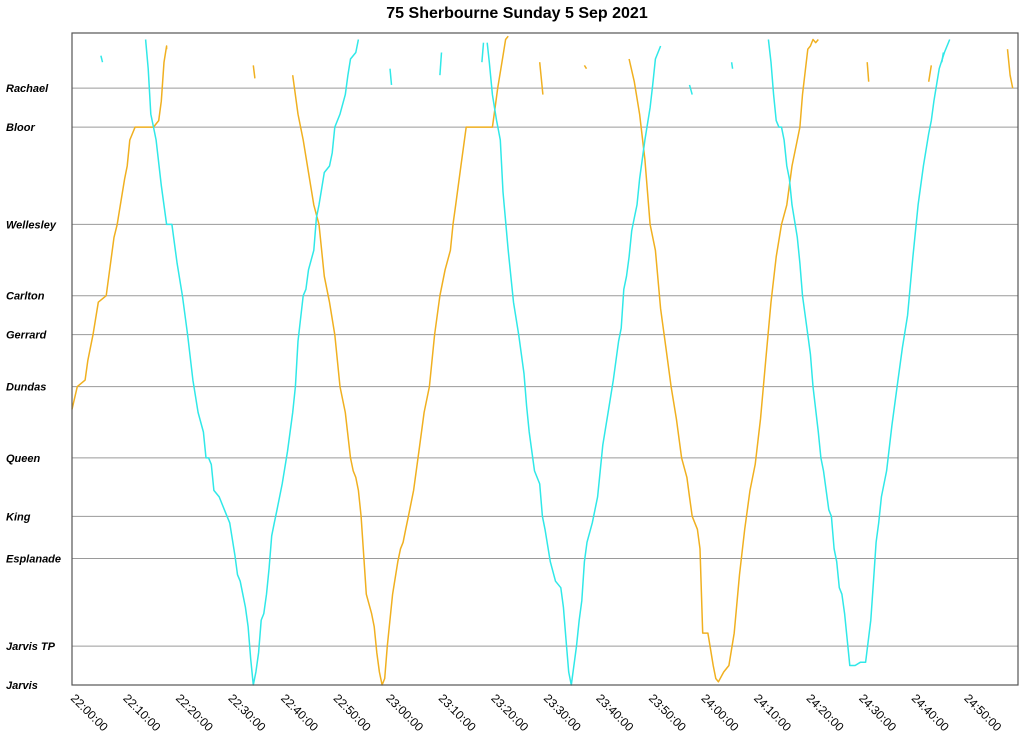  I want to click on x-tick-label: 22:30:00, so click(247, 712).